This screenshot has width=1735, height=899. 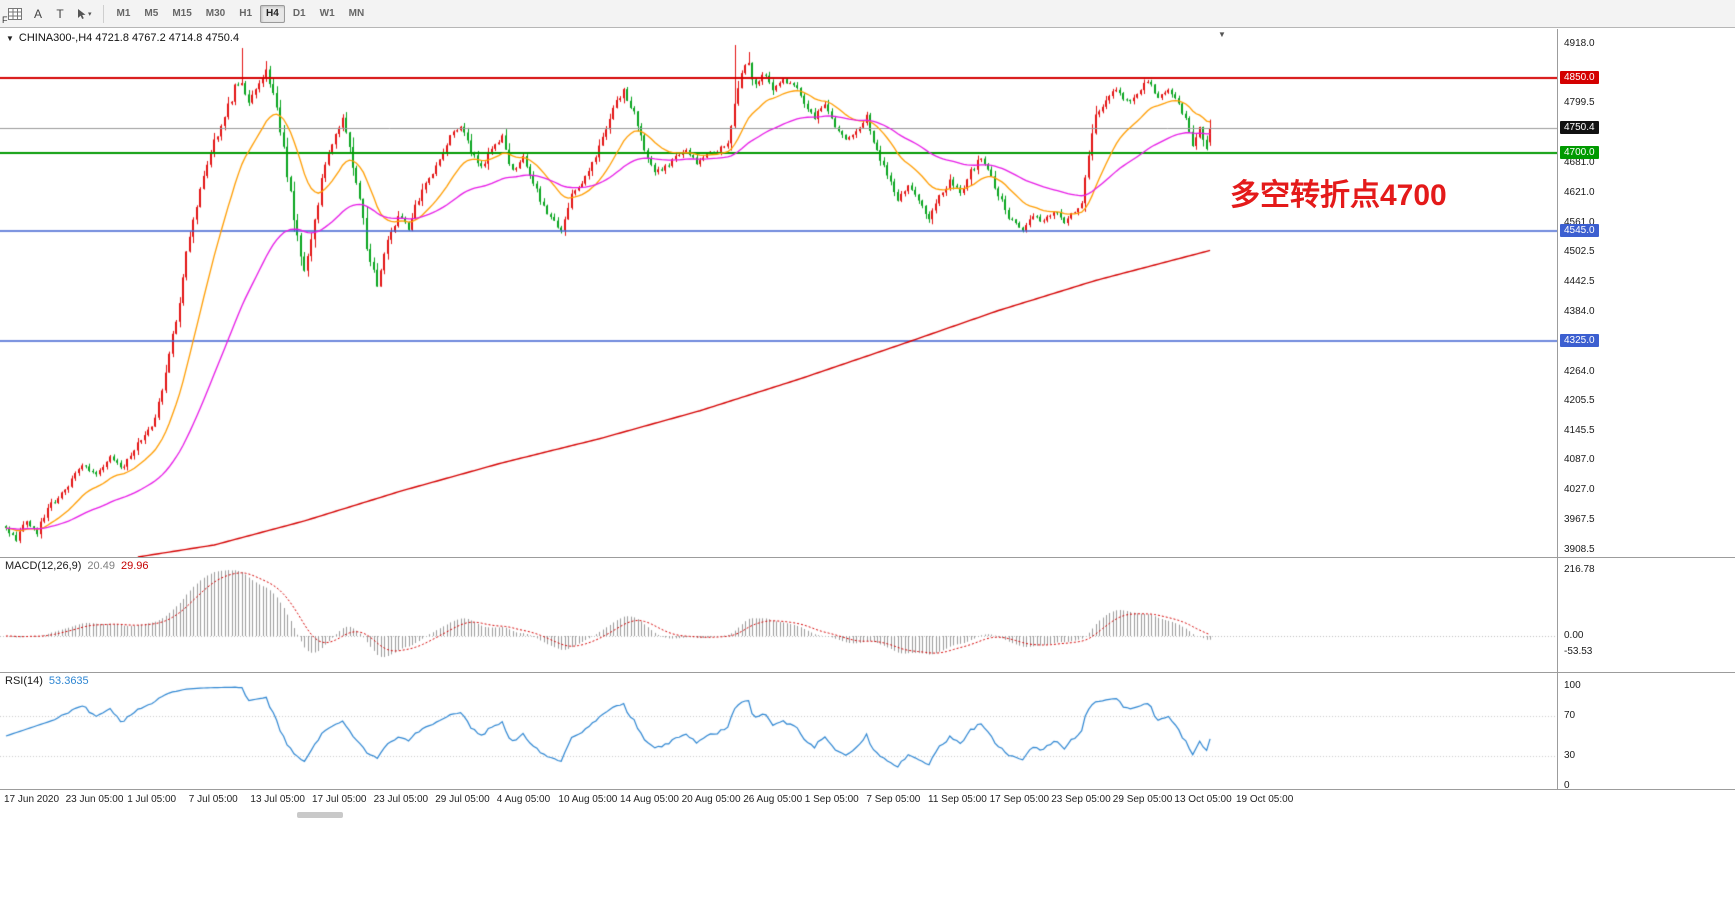 What do you see at coordinates (182, 13) in the screenshot?
I see `timeframe-m15: M15` at bounding box center [182, 13].